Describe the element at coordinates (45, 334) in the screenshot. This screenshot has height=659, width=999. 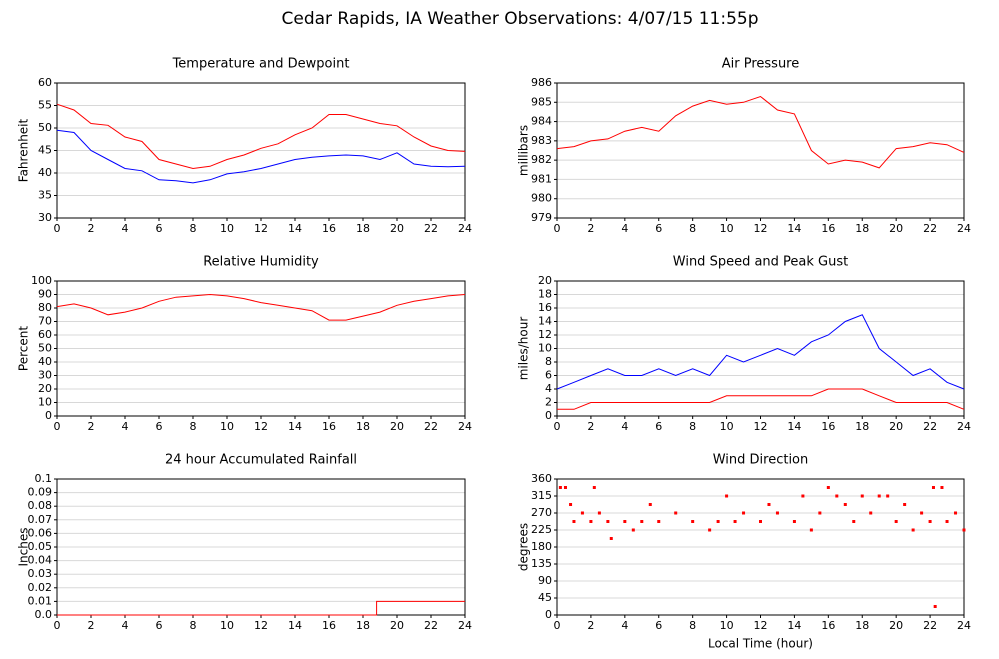
I see `y-tick-label: 60` at that location.